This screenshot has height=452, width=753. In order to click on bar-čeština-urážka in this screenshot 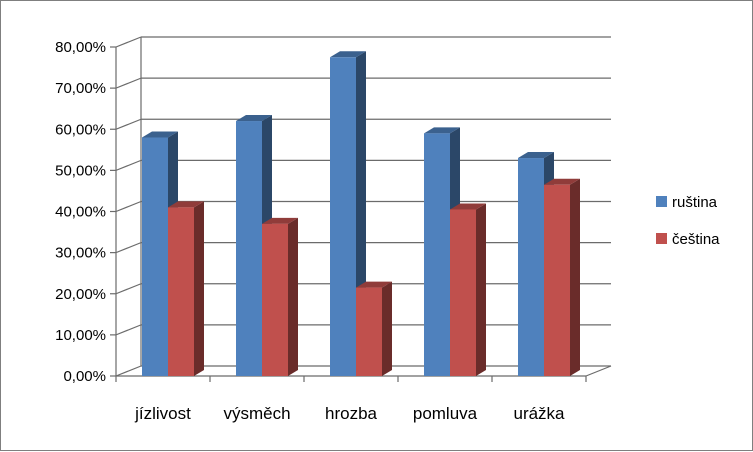, I will do `click(562, 277)`.